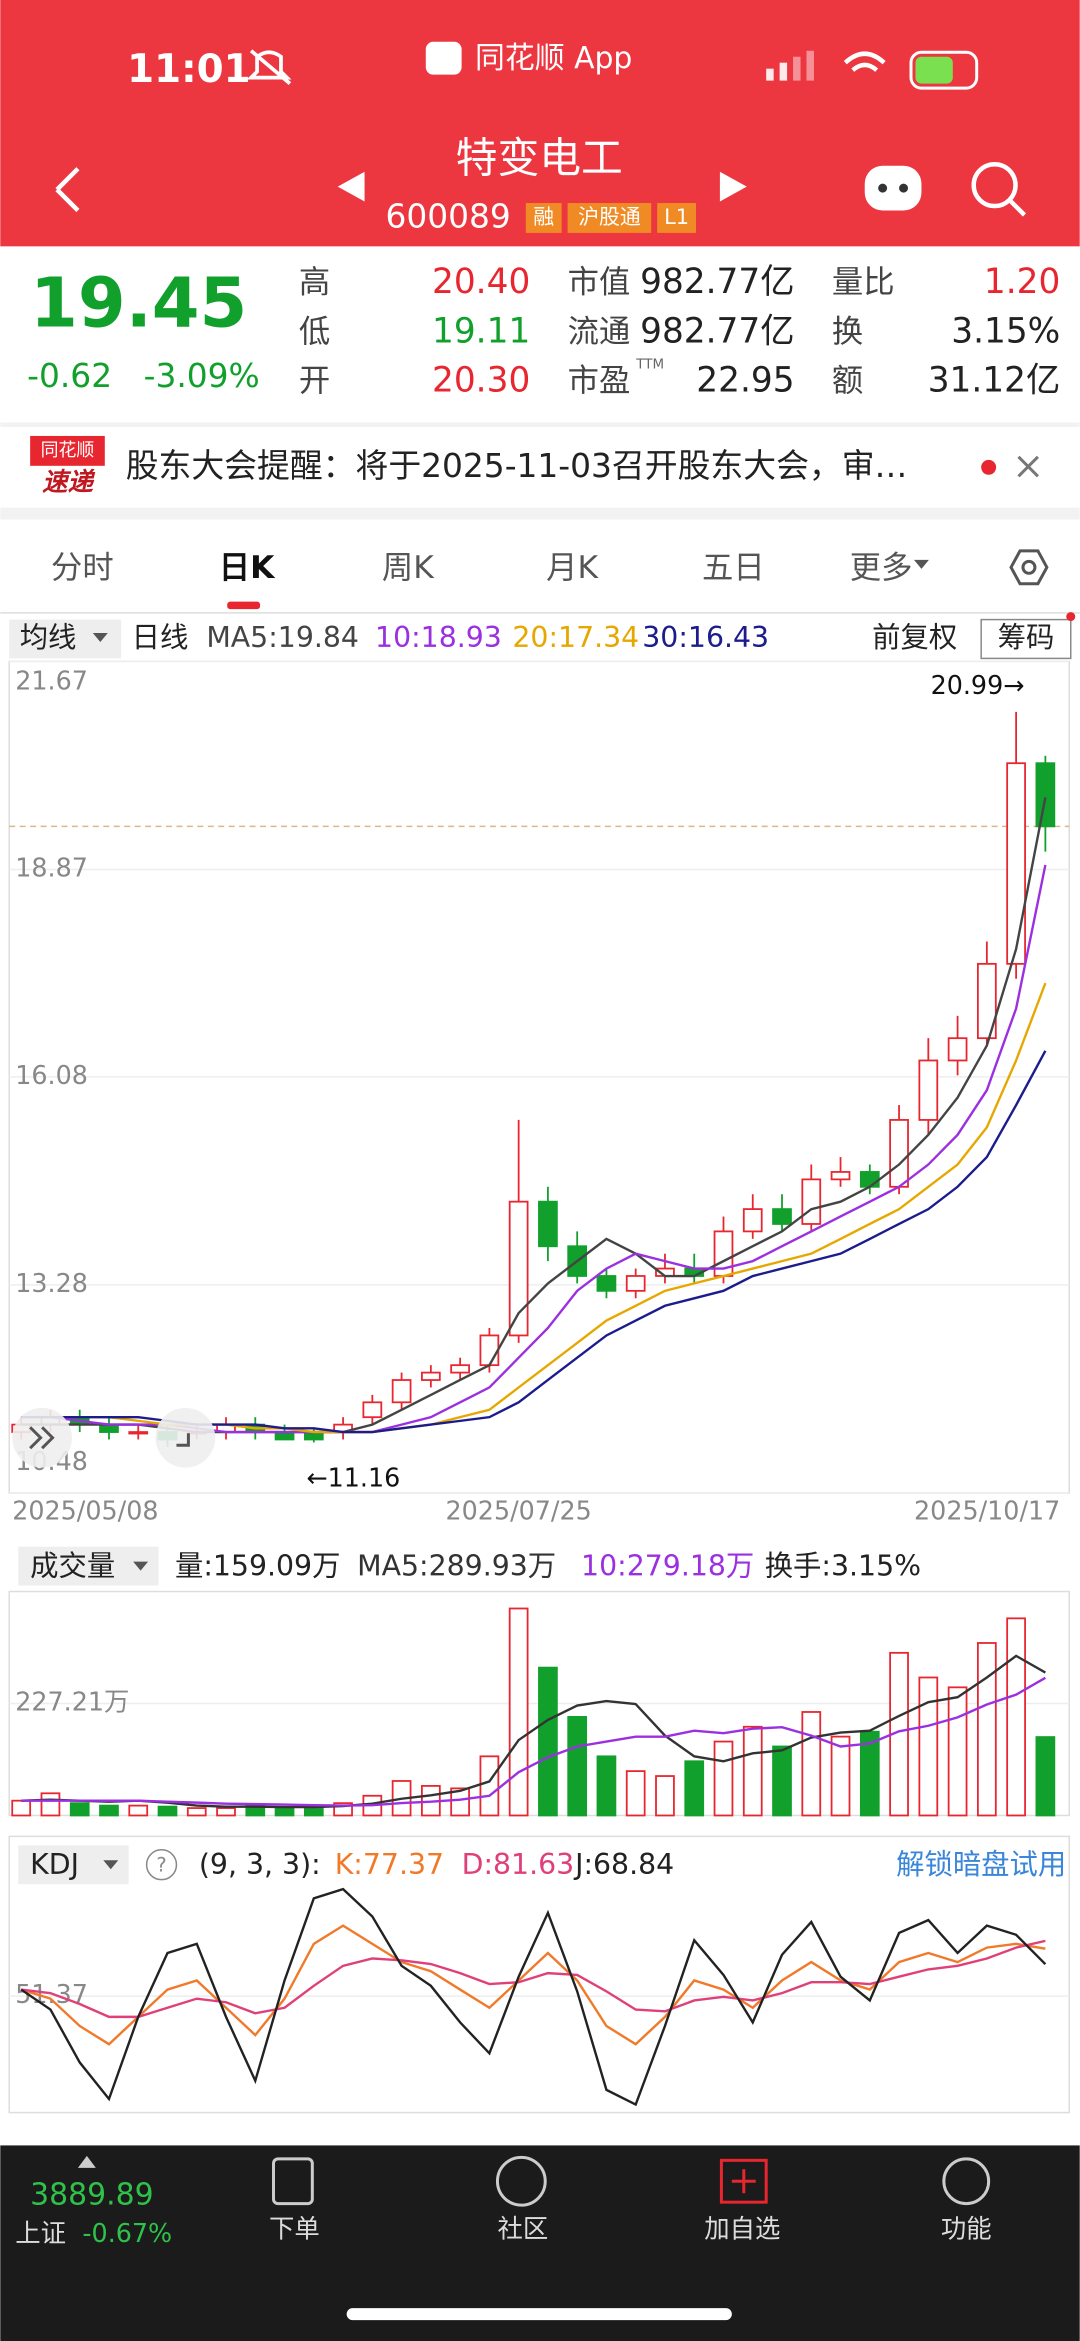 The width and height of the screenshot is (1080, 2341). Describe the element at coordinates (966, 2181) in the screenshot. I see `function-icon` at that location.